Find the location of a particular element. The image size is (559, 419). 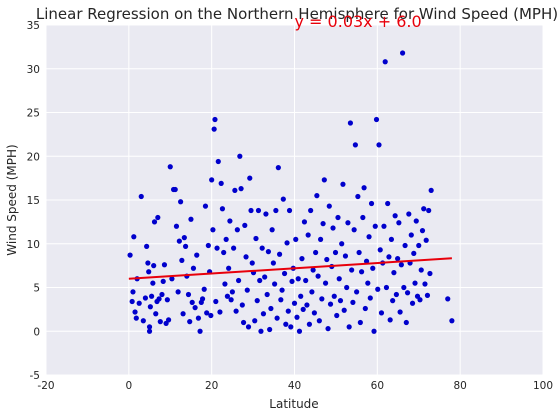

y-tick-label: 15 is located at coordinates (33, 201).